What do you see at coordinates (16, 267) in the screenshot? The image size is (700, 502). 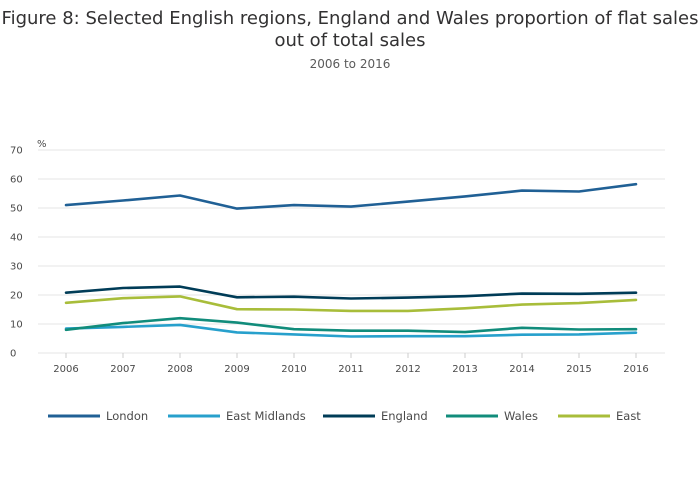 I see `y-tick-label: 30` at bounding box center [16, 267].